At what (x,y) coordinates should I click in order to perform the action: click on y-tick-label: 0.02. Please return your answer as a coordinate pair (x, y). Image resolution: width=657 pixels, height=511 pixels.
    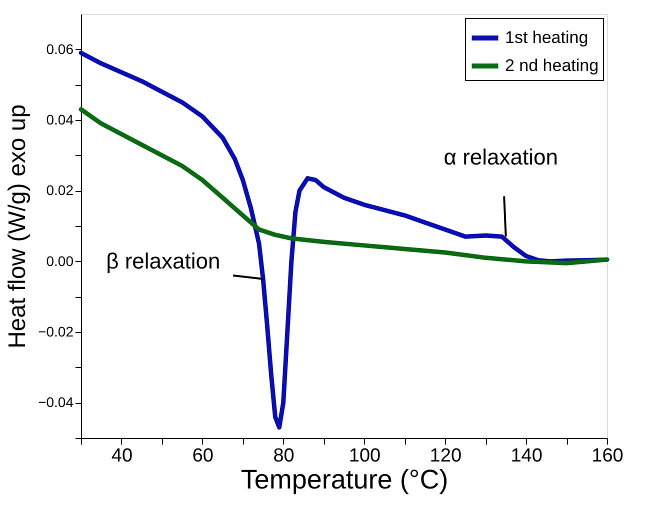
    Looking at the image, I should click on (60, 190).